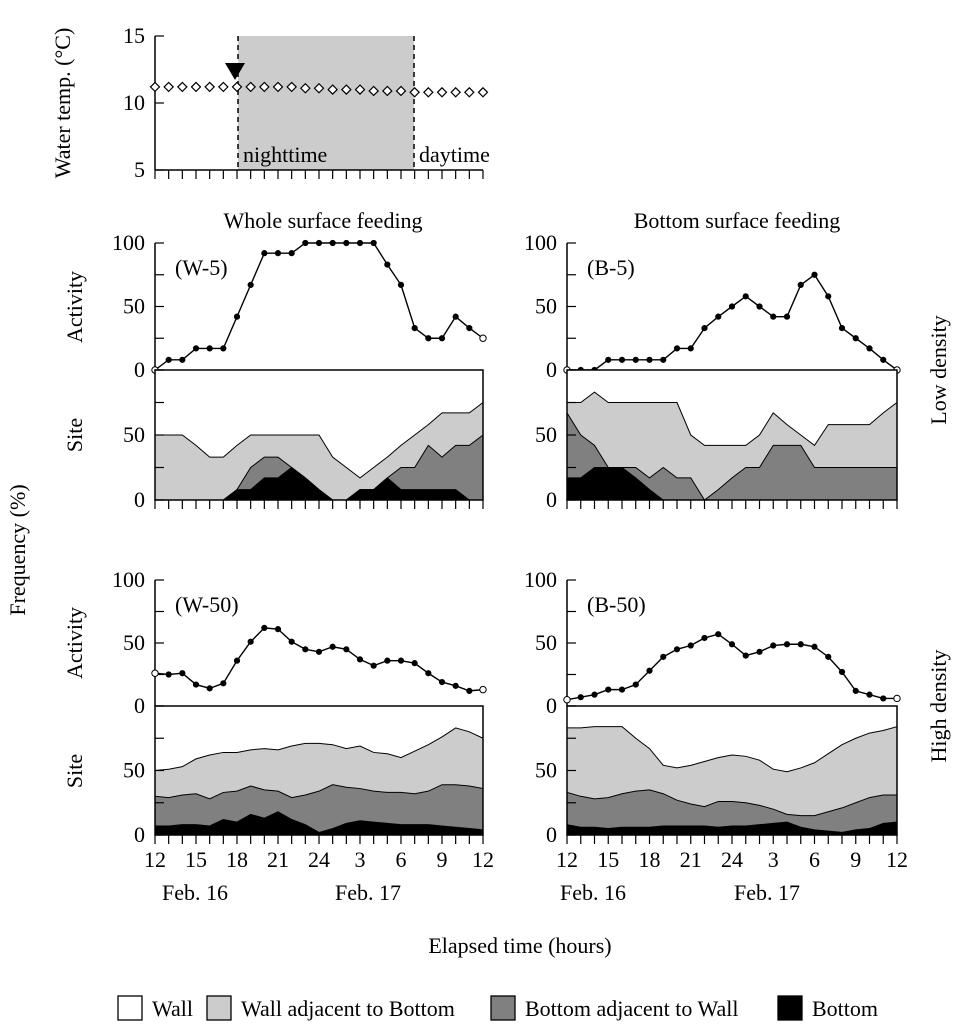  What do you see at coordinates (551, 369) in the screenshot?
I see `activity-B-5-y-tick-label: 0` at bounding box center [551, 369].